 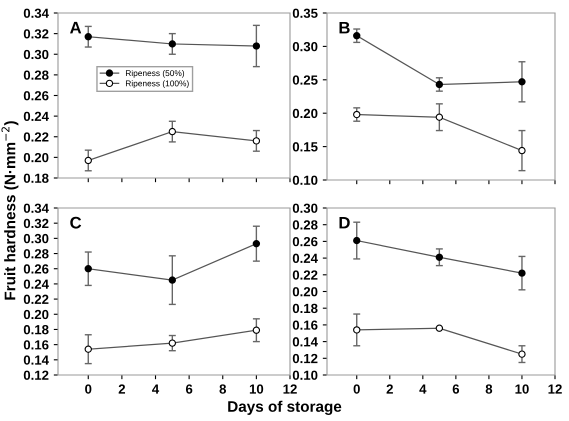 What do you see at coordinates (305, 13) in the screenshot?
I see `y-tick-label: 0.35` at bounding box center [305, 13].